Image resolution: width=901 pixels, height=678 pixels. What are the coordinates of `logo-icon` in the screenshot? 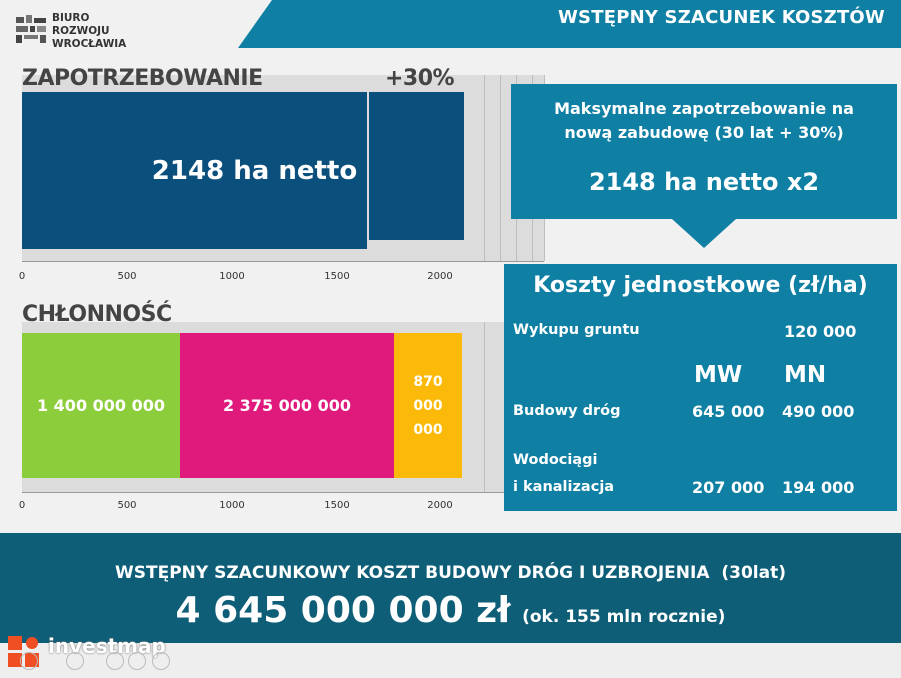 It's located at (32, 31).